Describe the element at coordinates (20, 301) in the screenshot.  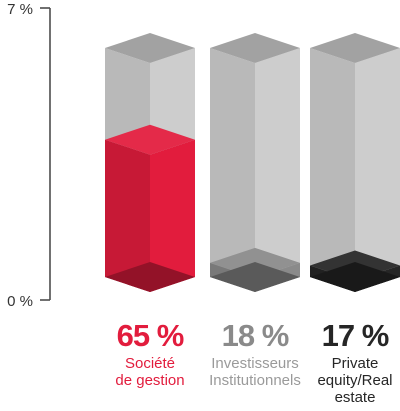
I see `y-tick-label-bottom: 0 %` at that location.